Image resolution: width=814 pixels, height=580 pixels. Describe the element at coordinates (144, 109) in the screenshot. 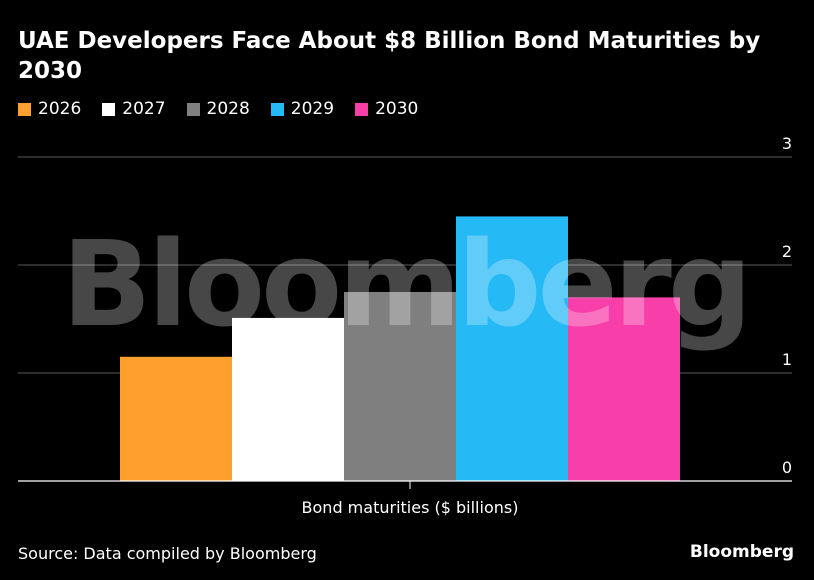

I see `legend-label-2027: 2027` at that location.